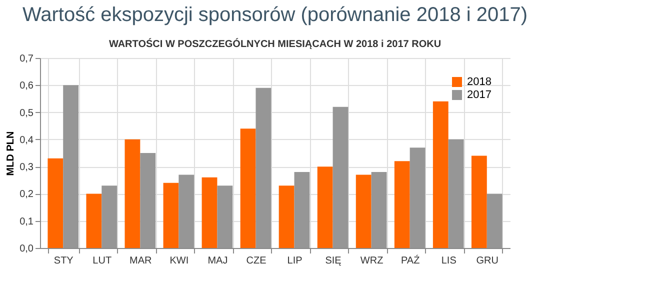 The image size is (655, 307). Describe the element at coordinates (27, 113) in the screenshot. I see `y-tick-label: 0,5` at that location.